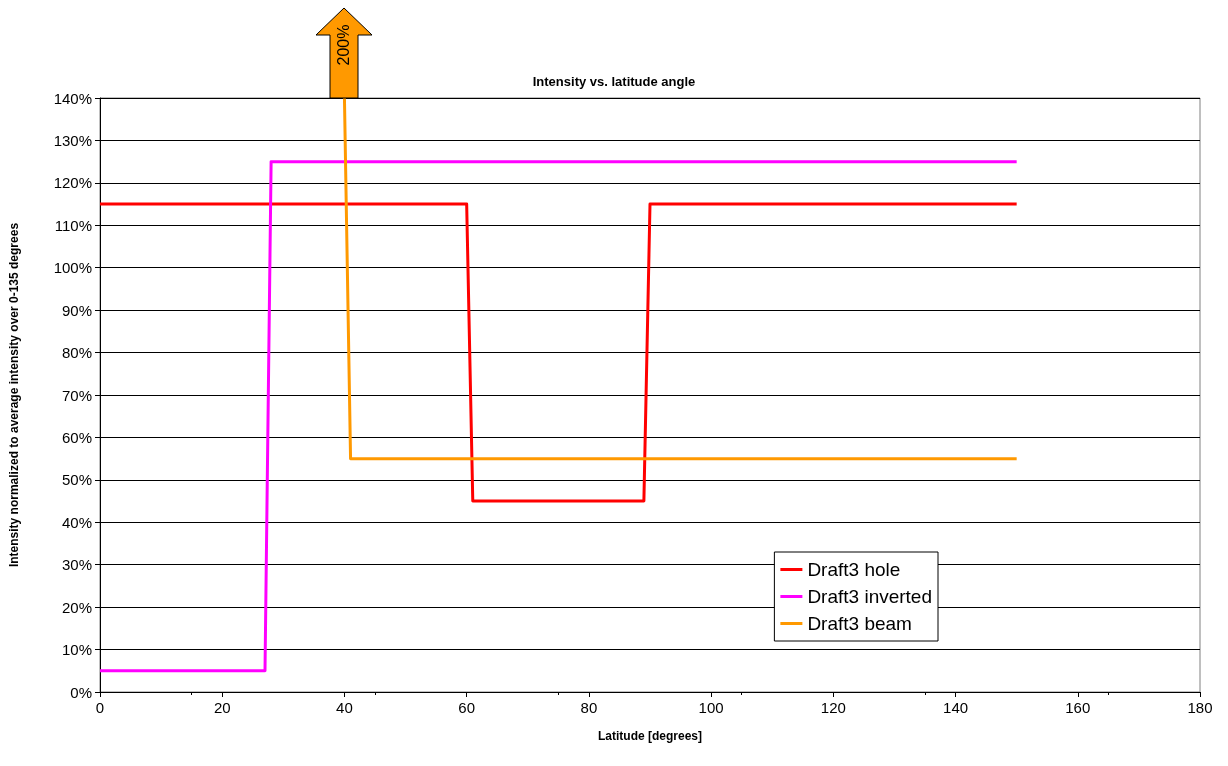  Describe the element at coordinates (344, 45) in the screenshot. I see `annotation: 200%` at that location.